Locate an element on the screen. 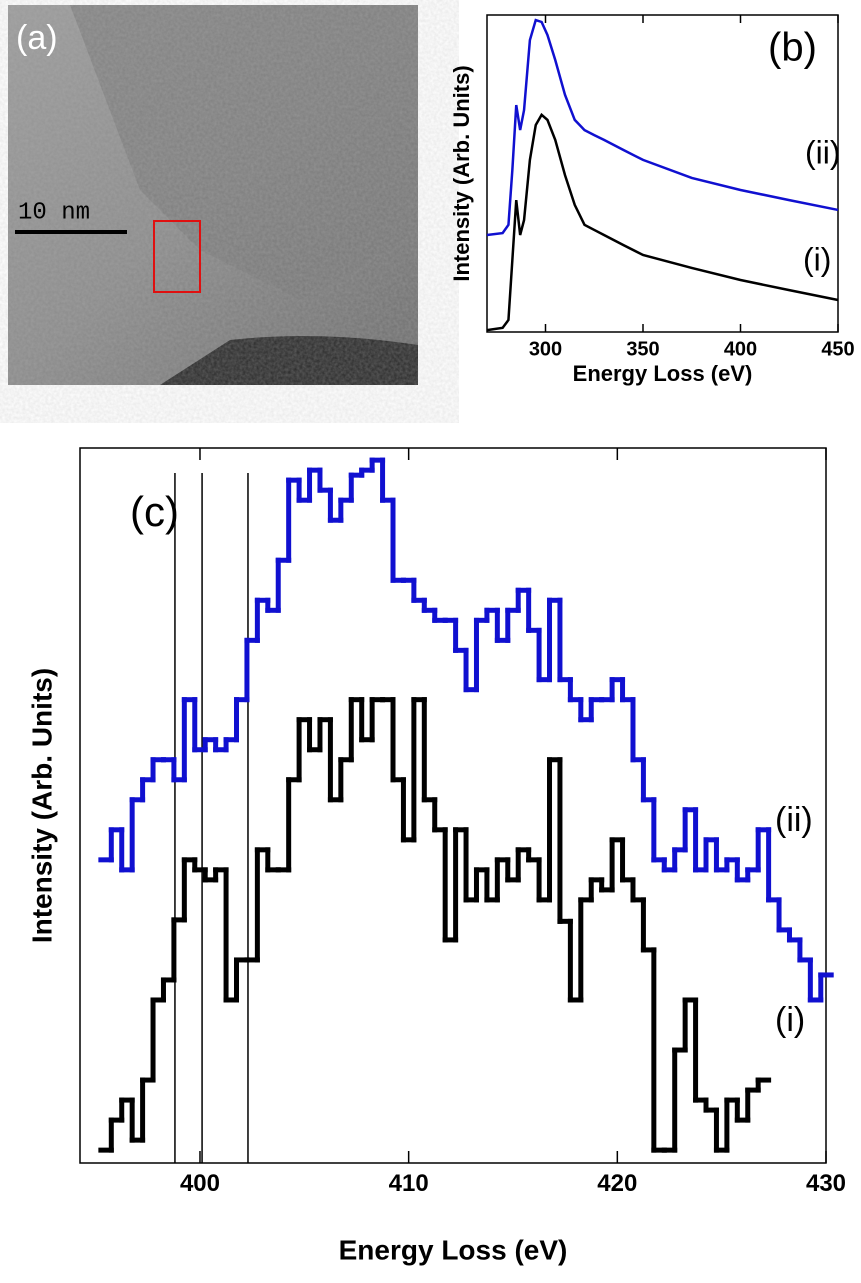  panel-label: (a) is located at coordinates (37, 38).